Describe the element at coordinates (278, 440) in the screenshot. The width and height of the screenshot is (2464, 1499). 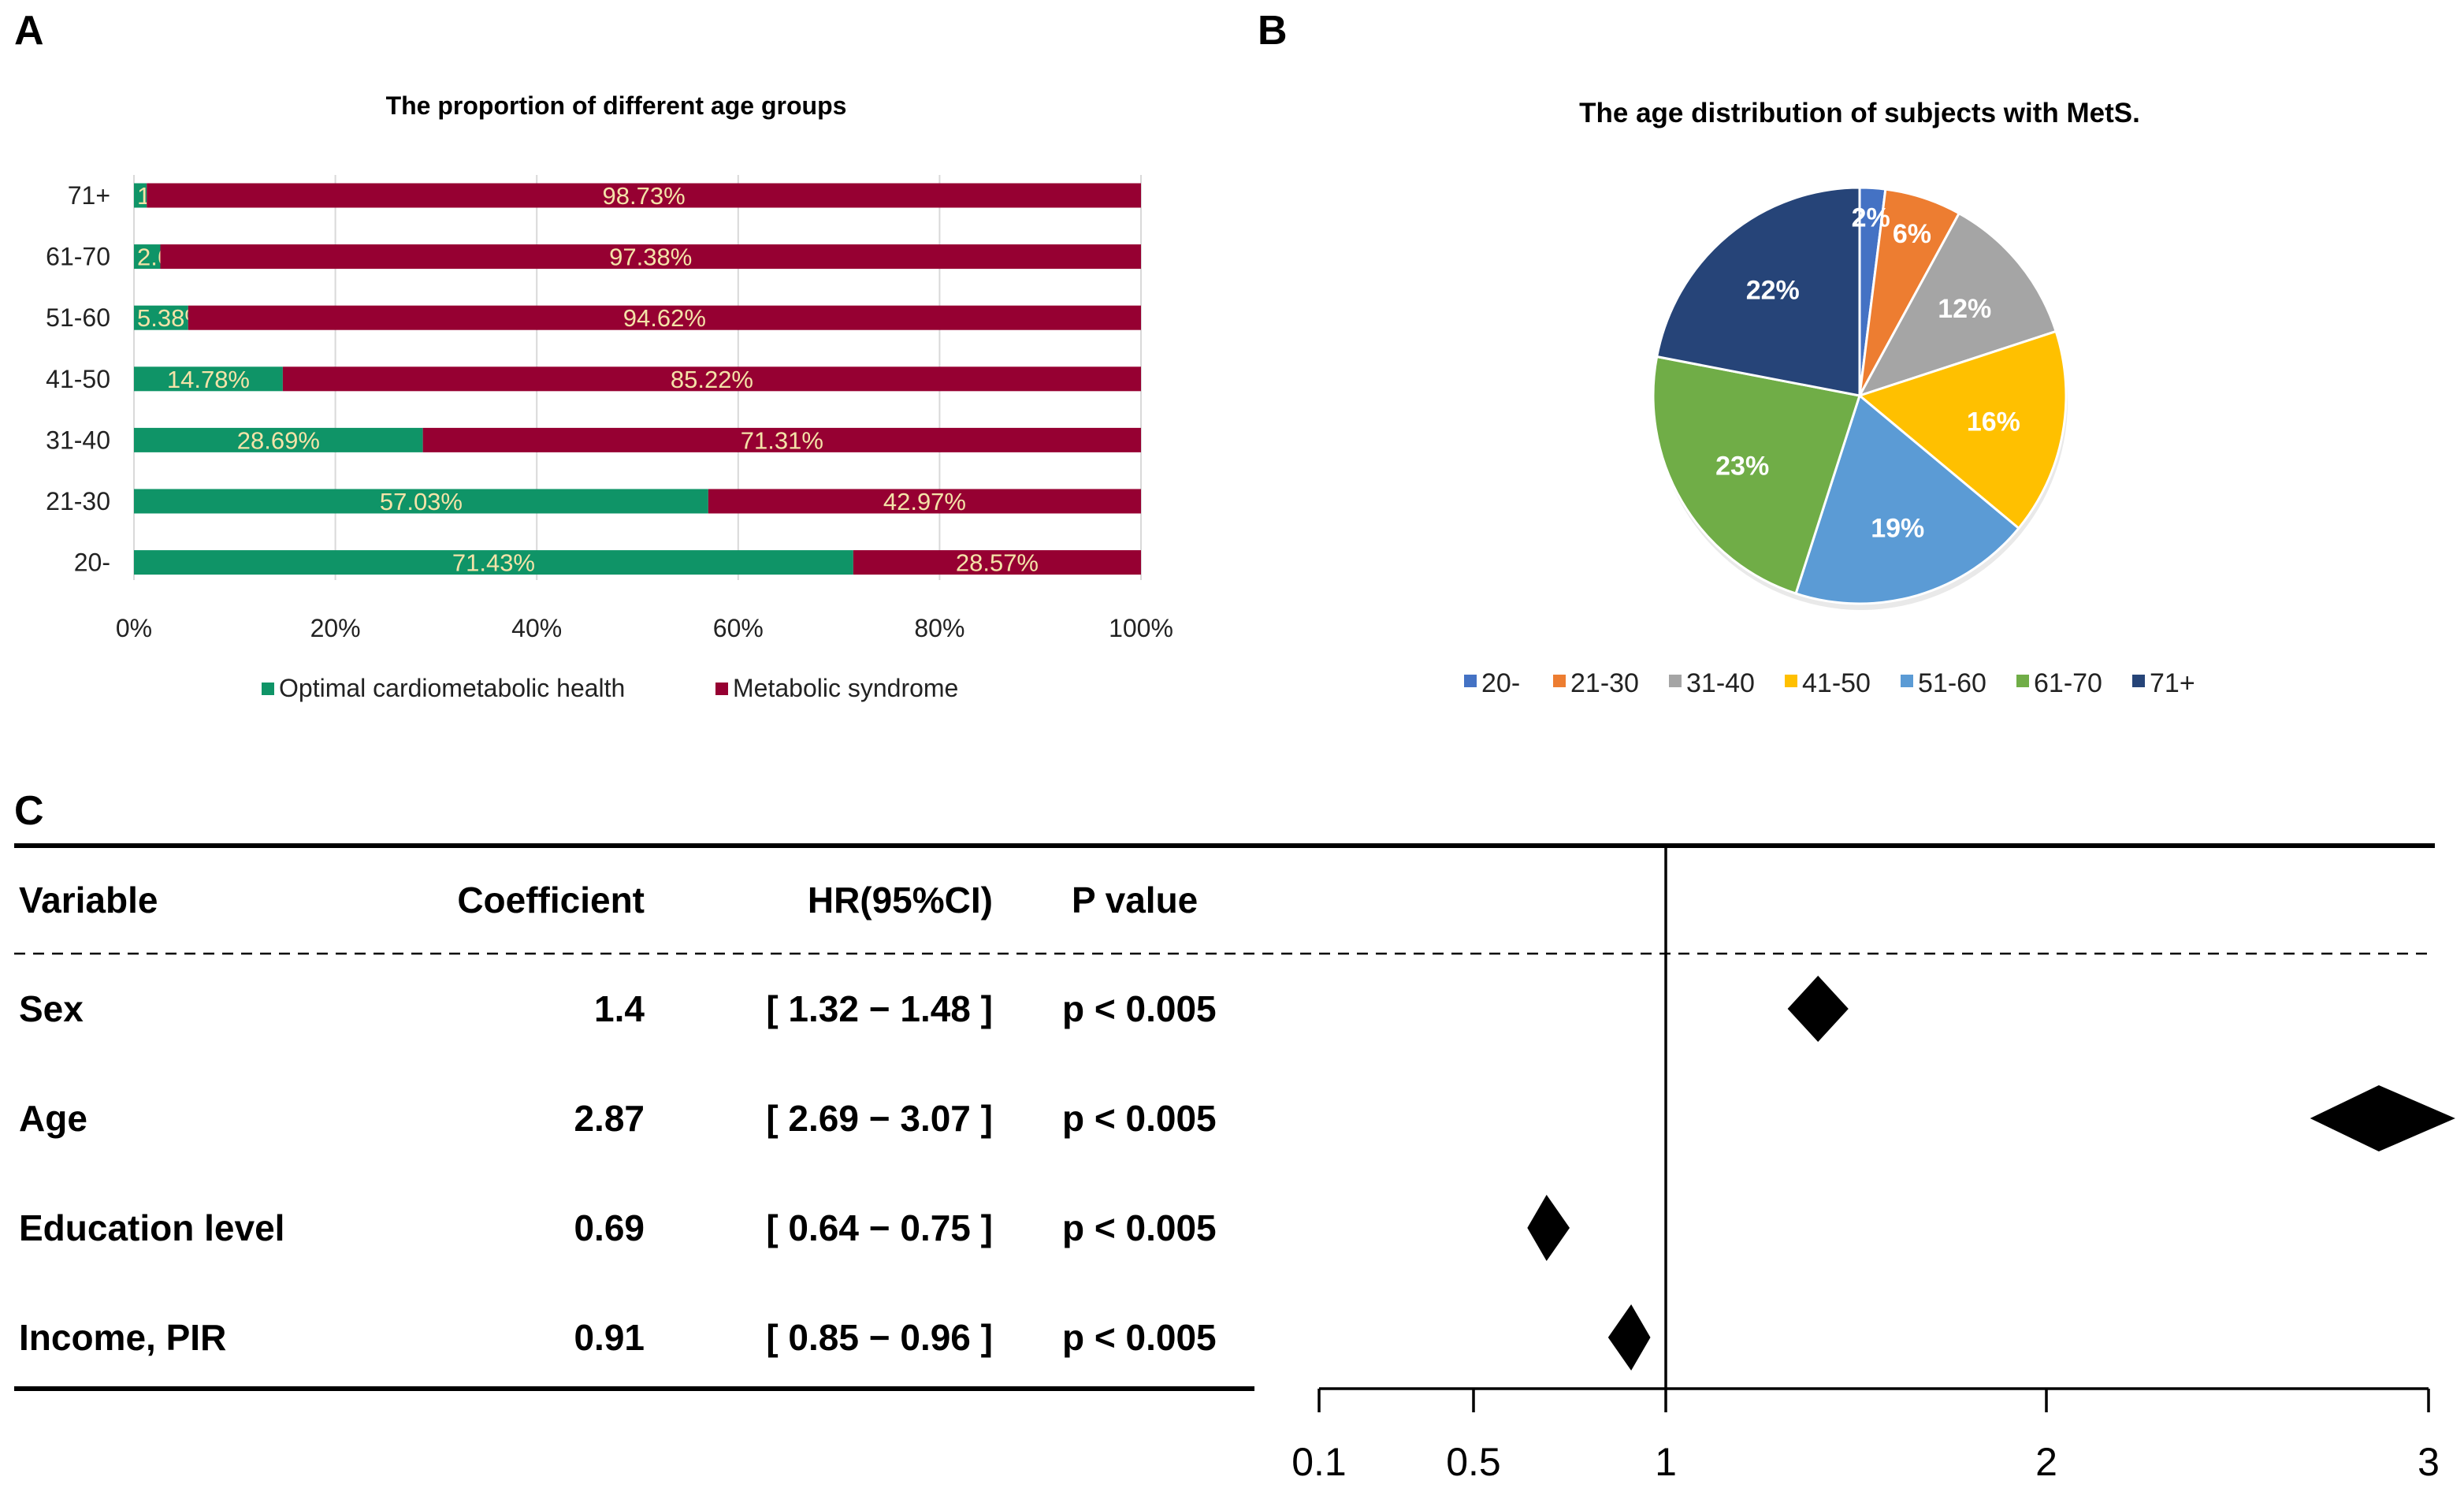
I see `bar-data-label: 28.69%` at that location.